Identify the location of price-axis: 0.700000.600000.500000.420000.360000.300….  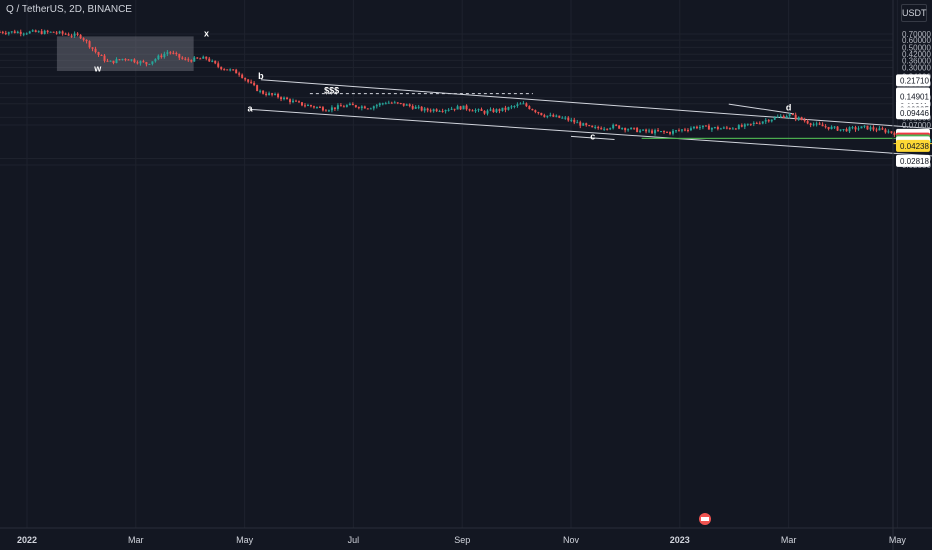
(911, 275).